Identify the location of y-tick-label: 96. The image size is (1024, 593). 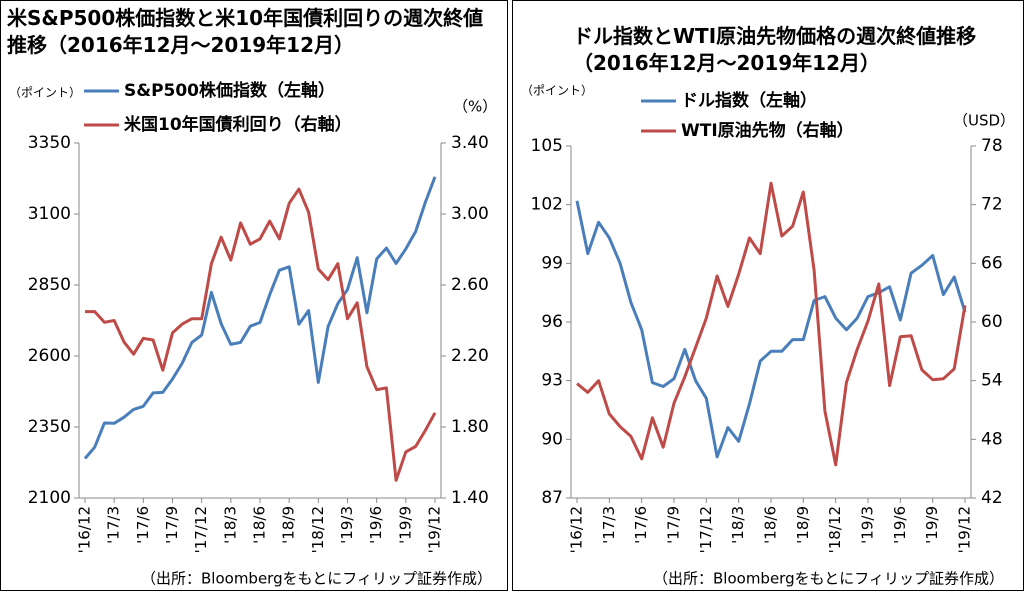
(552, 322).